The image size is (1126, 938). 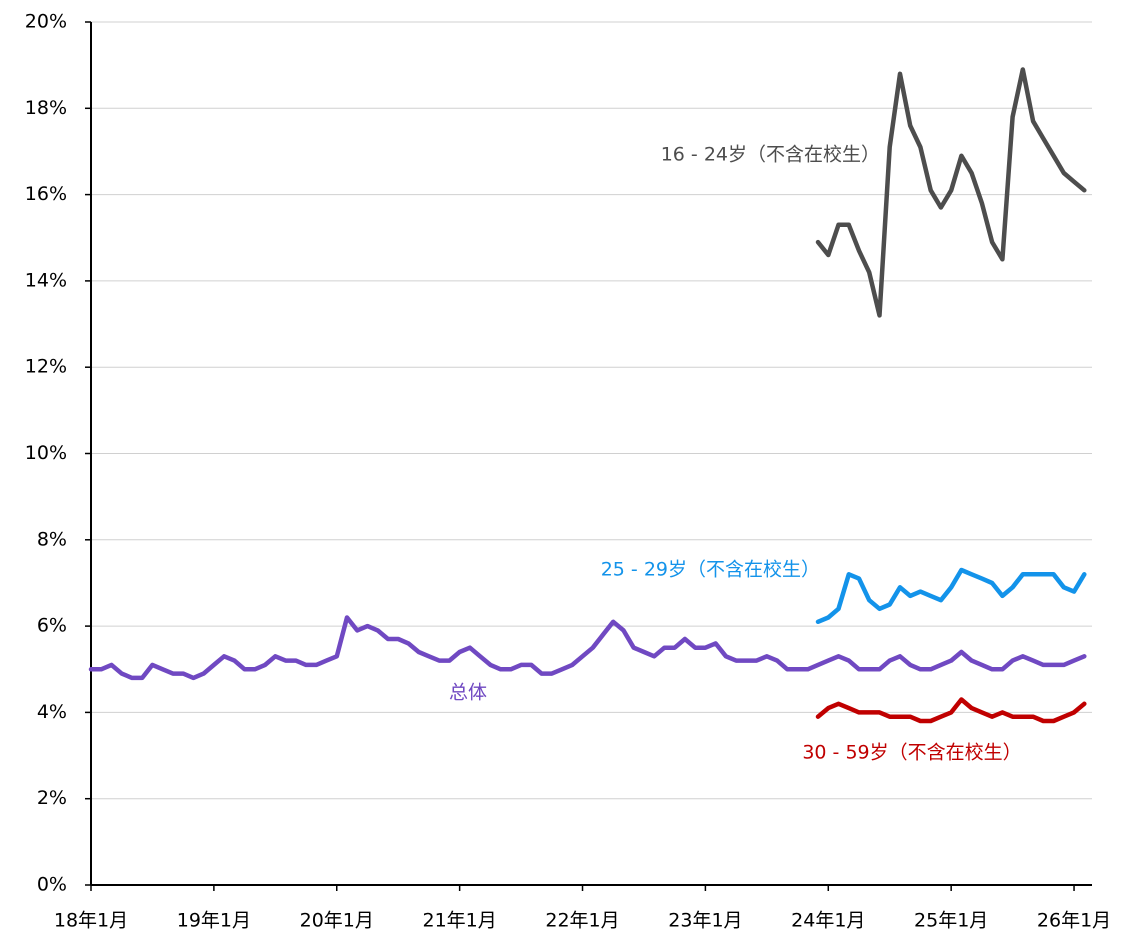 I want to click on y-tick-label: 0%, so click(x=52, y=885).